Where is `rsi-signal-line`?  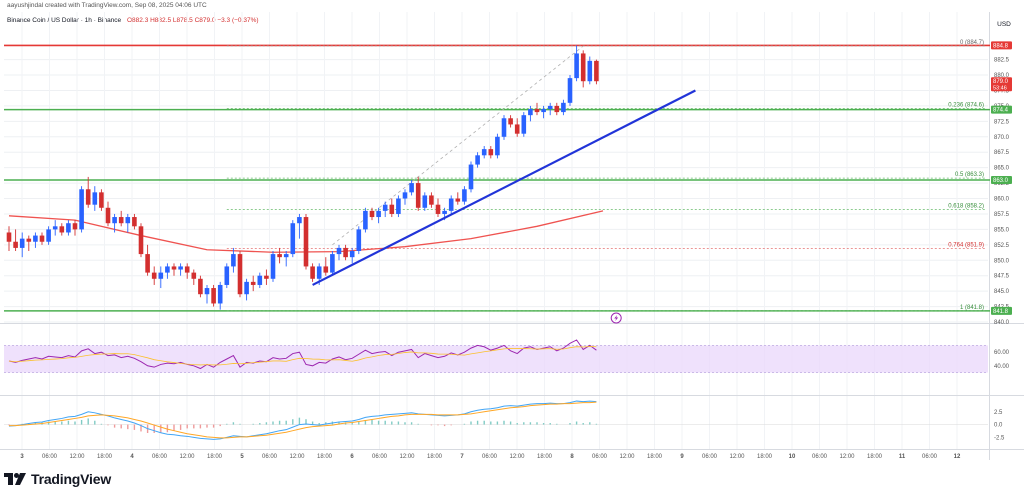
rsi-signal-line is located at coordinates (302, 356).